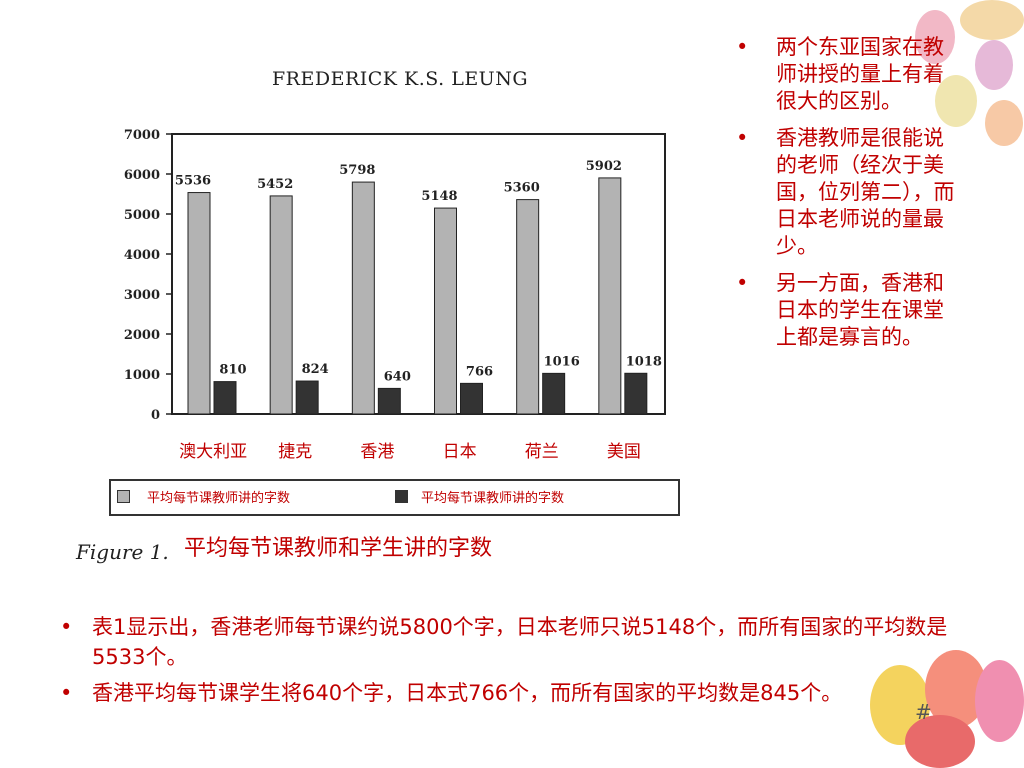 This screenshot has height=768, width=1024. Describe the element at coordinates (394, 497) in the screenshot. I see `chart-legend: 平均每节课教师讲的字数 平均每节课教师讲的字数` at that location.